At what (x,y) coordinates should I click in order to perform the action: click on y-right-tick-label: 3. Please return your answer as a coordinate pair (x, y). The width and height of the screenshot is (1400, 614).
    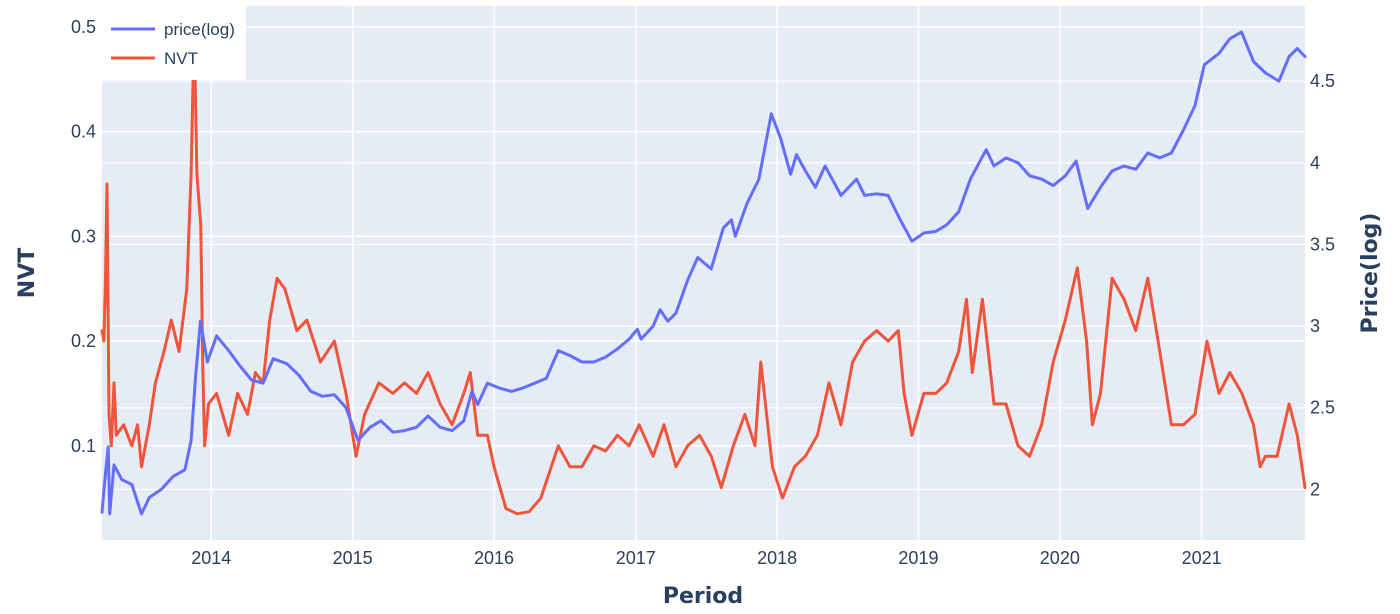
    Looking at the image, I should click on (1315, 326).